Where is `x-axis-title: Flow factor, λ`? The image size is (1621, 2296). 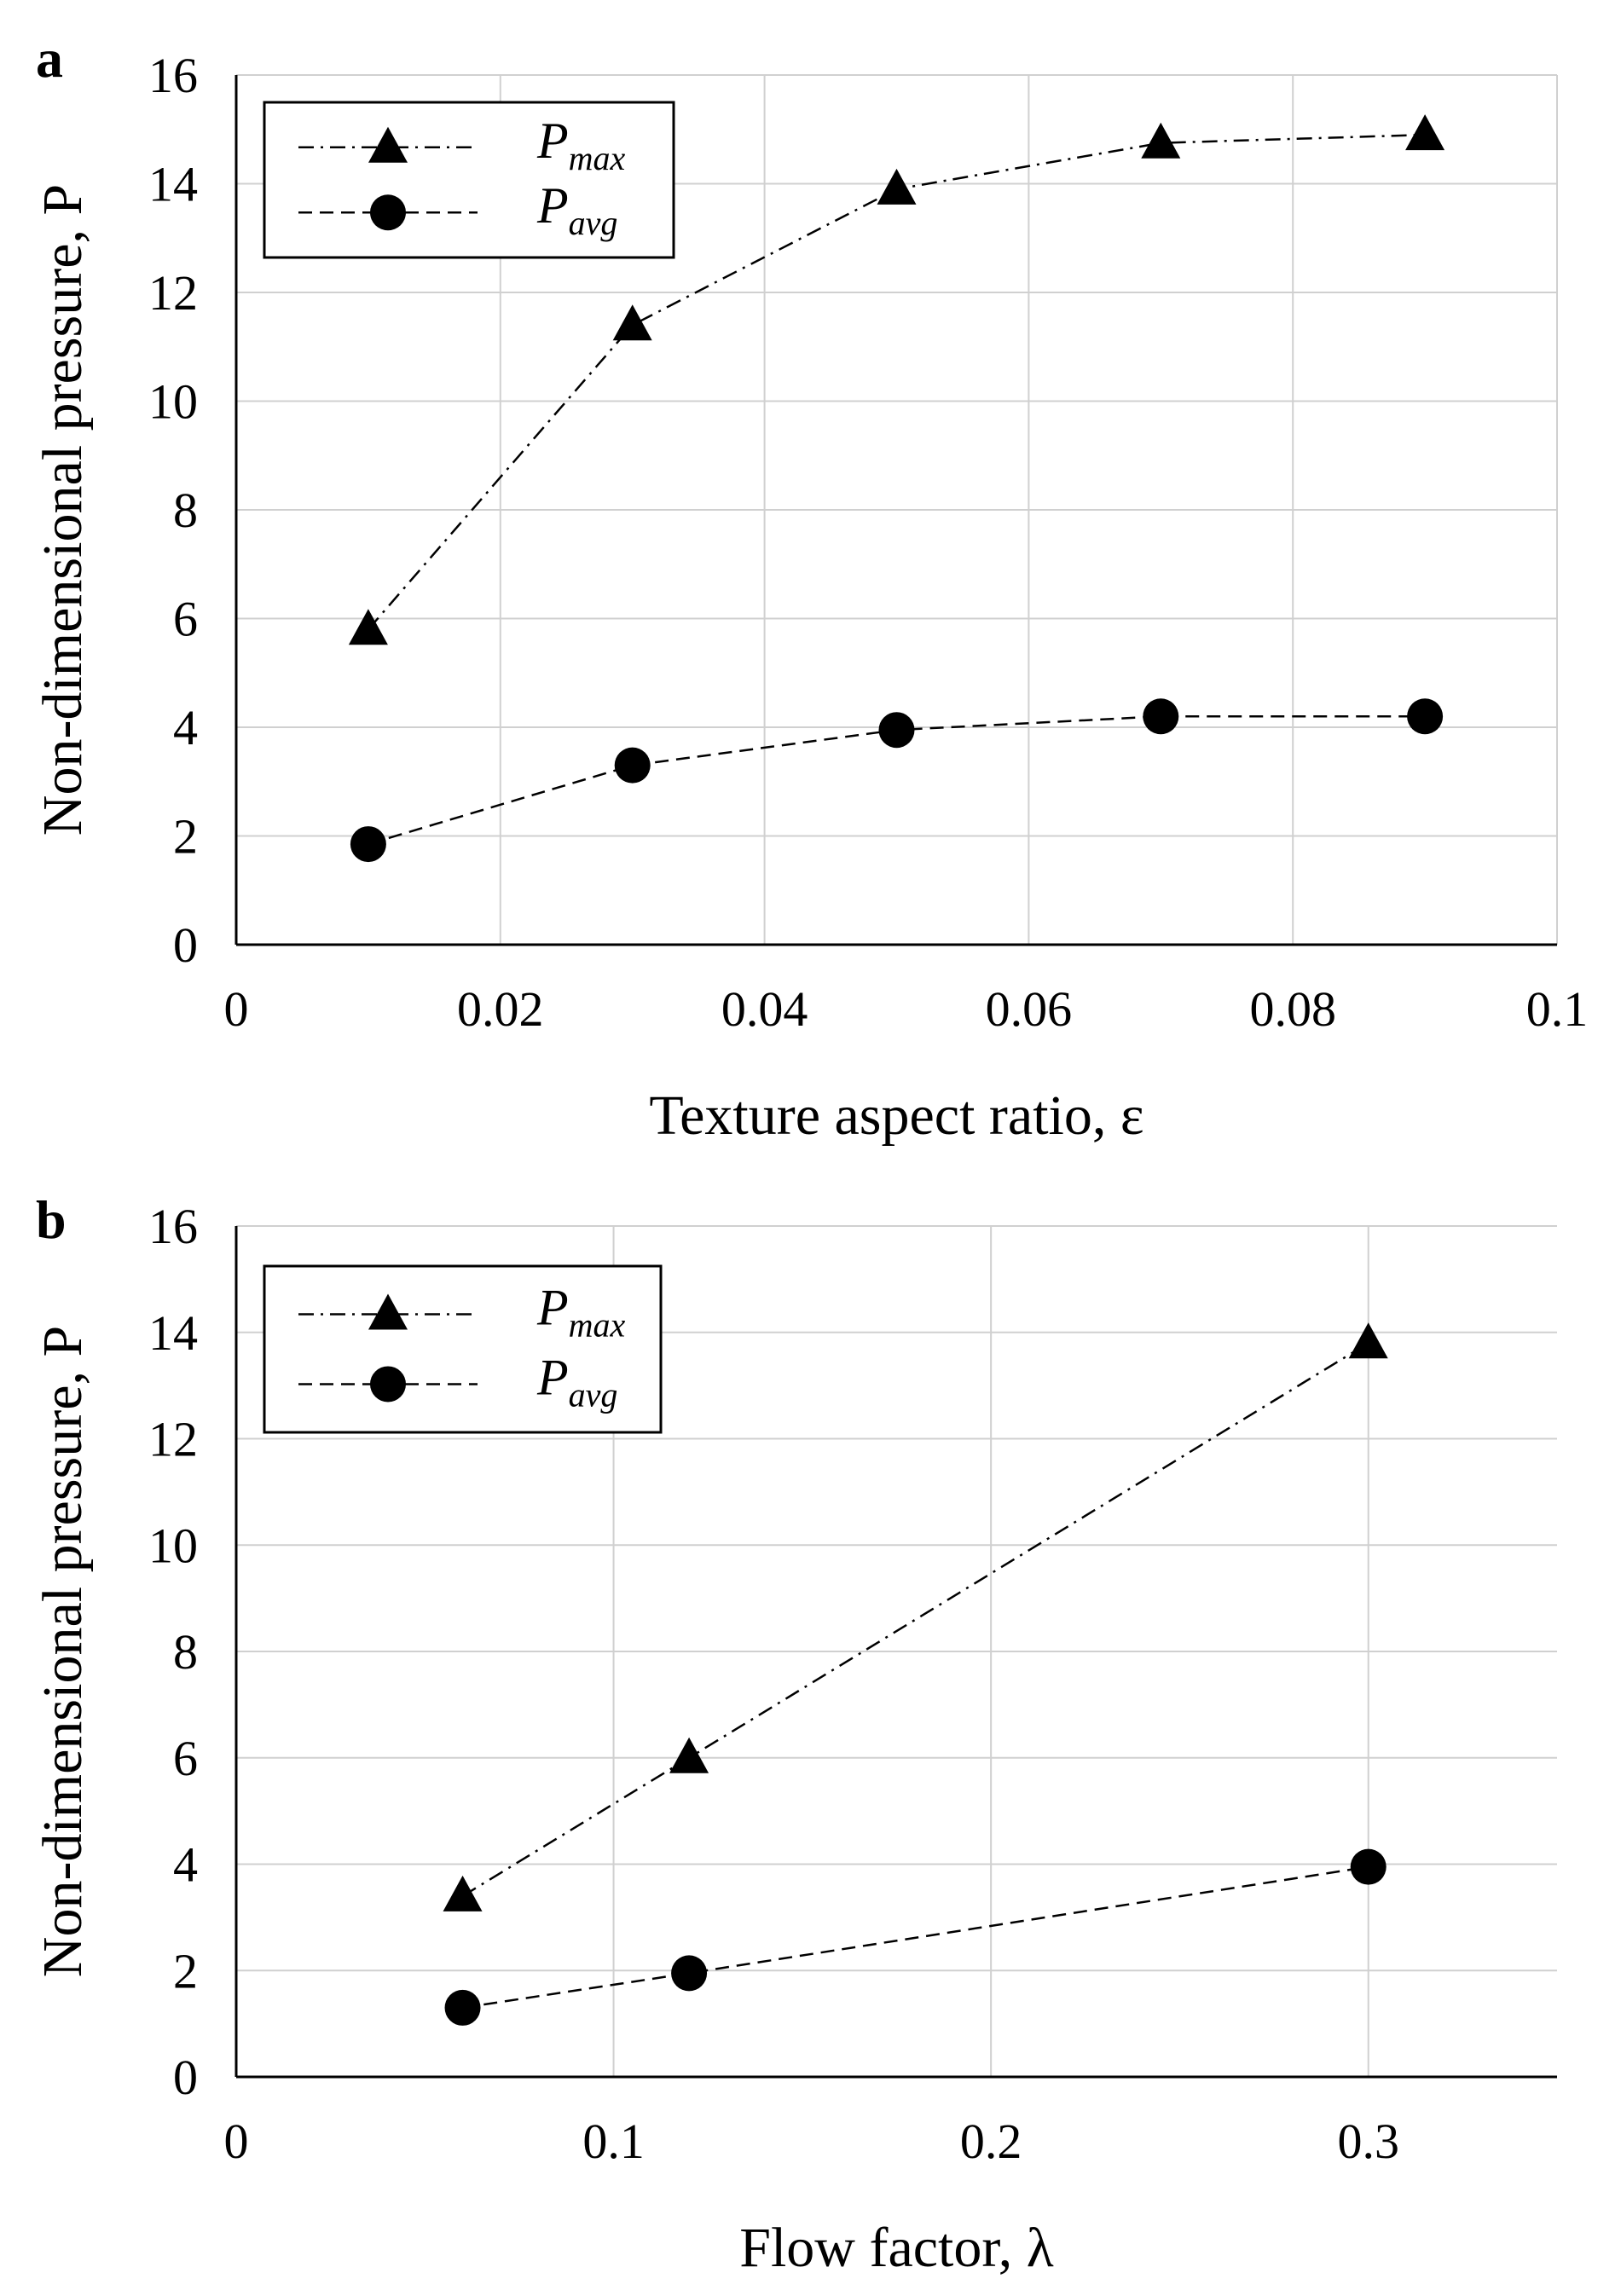 x-axis-title: Flow factor, λ is located at coordinates (896, 2248).